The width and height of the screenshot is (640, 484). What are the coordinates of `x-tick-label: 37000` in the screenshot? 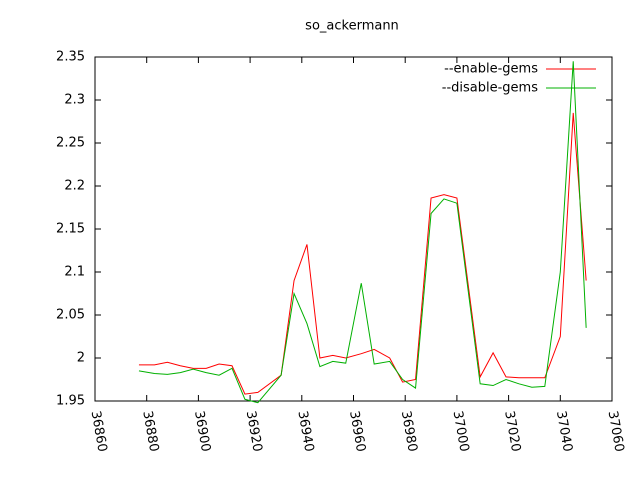 It's located at (461, 431).